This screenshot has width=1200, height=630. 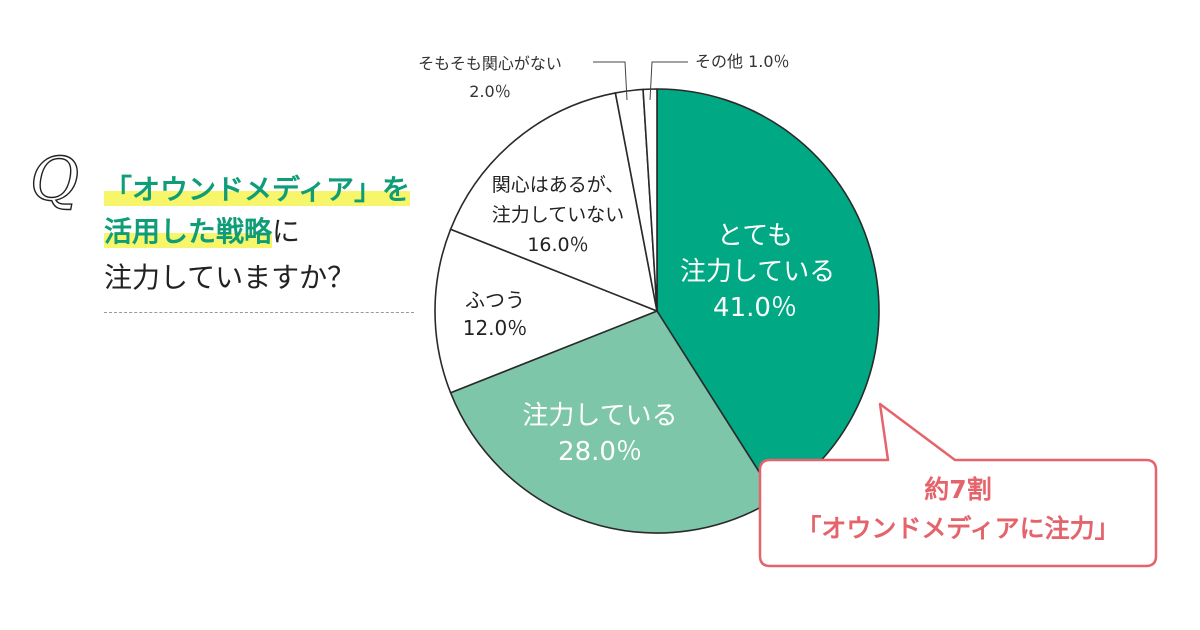 I want to click on callout-line-1: 約7割, so click(x=958, y=489).